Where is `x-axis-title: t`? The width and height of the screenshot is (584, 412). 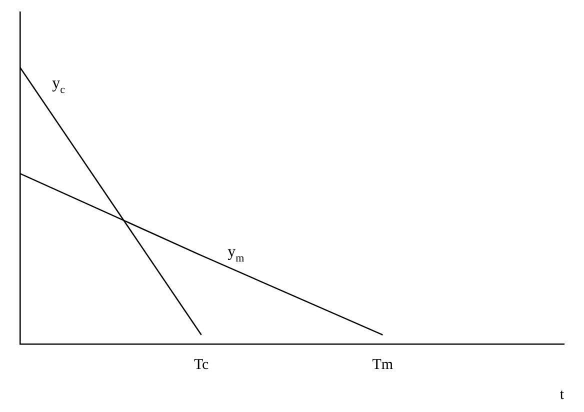
x-axis-title: t is located at coordinates (562, 394).